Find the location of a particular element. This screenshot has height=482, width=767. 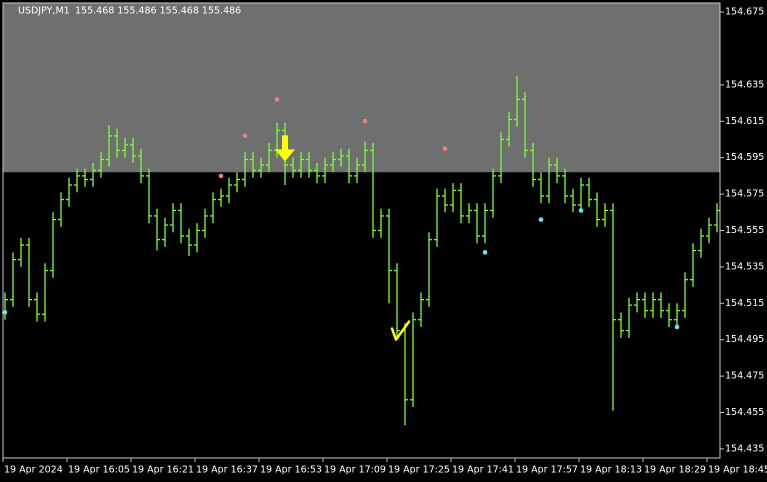

x-tick-label: 19 Apr 17:25 is located at coordinates (419, 470).